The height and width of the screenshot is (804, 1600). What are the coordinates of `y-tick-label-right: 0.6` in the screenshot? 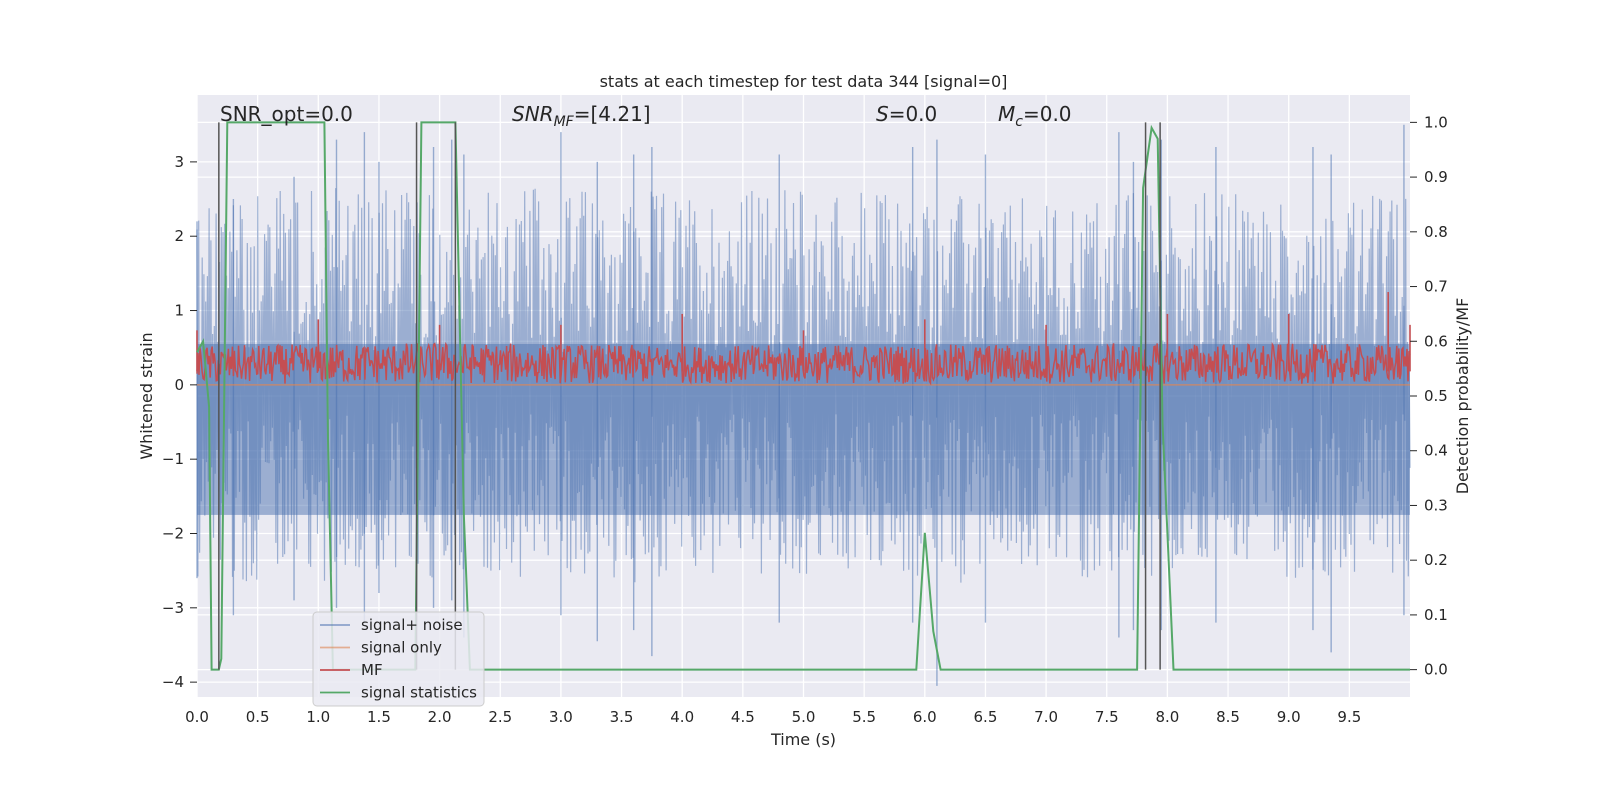 It's located at (1436, 341).